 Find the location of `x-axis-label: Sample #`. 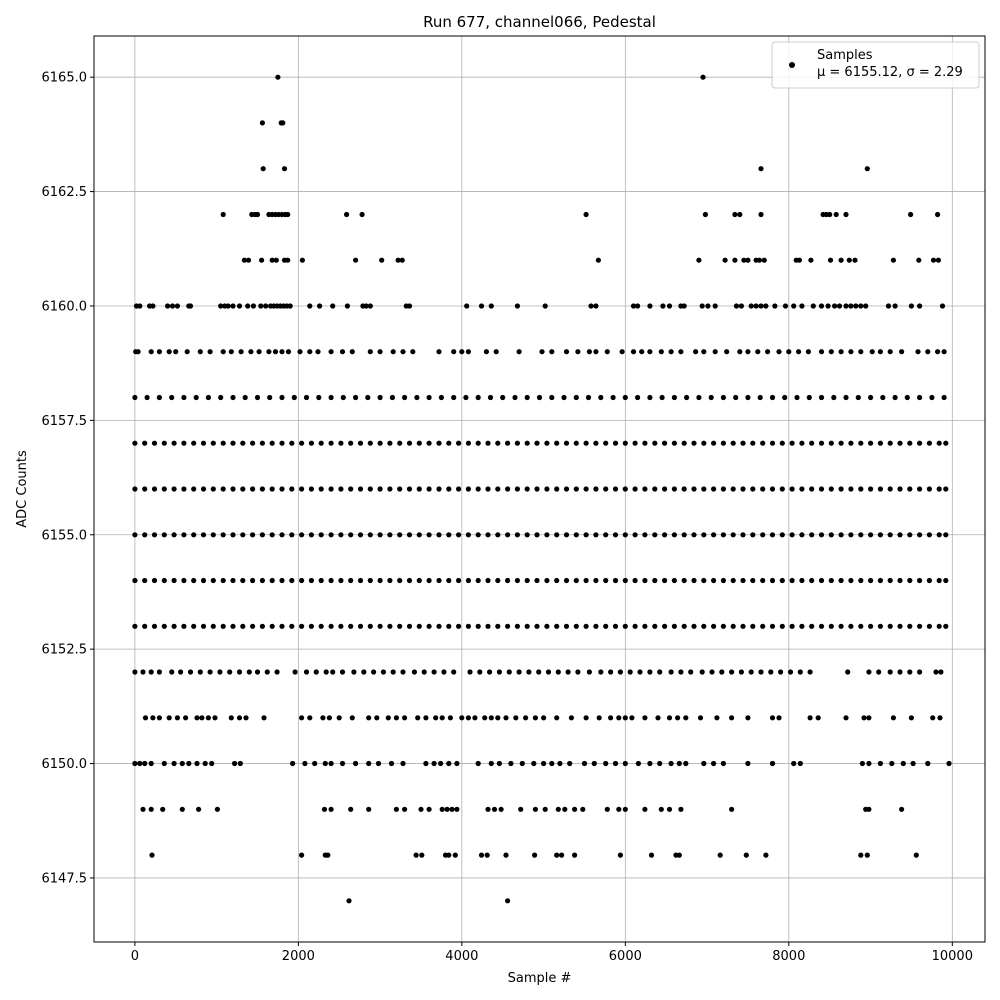

x-axis-label: Sample # is located at coordinates (540, 978).